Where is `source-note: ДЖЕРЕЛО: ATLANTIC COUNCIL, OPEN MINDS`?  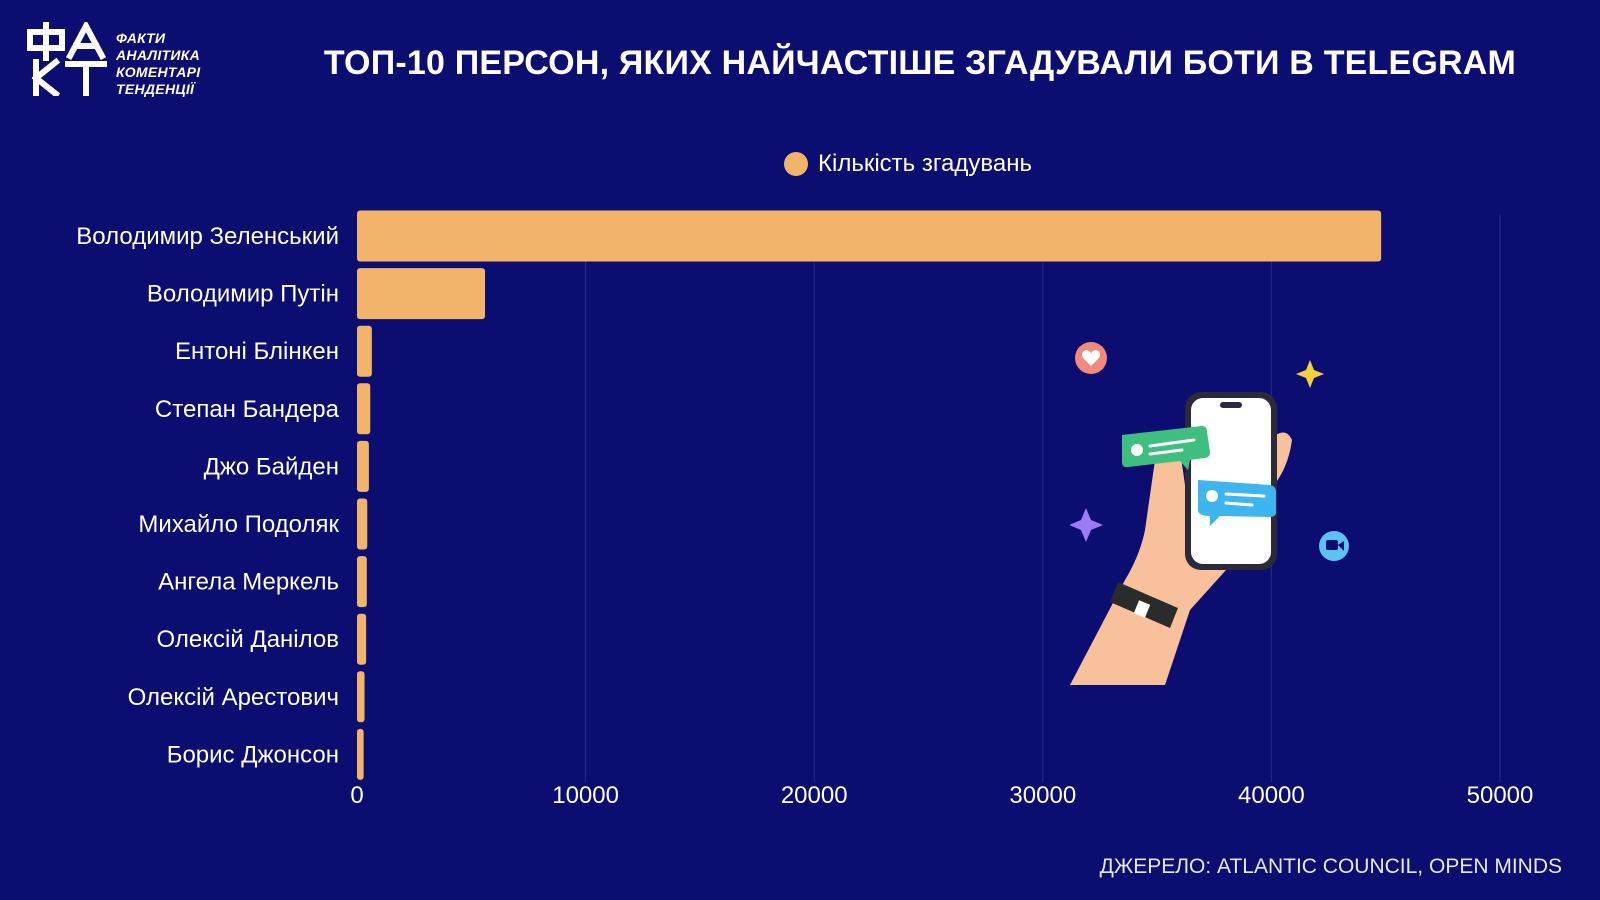 source-note: ДЖЕРЕЛО: ATLANTIC COUNCIL, OPEN MINDS is located at coordinates (1330, 866).